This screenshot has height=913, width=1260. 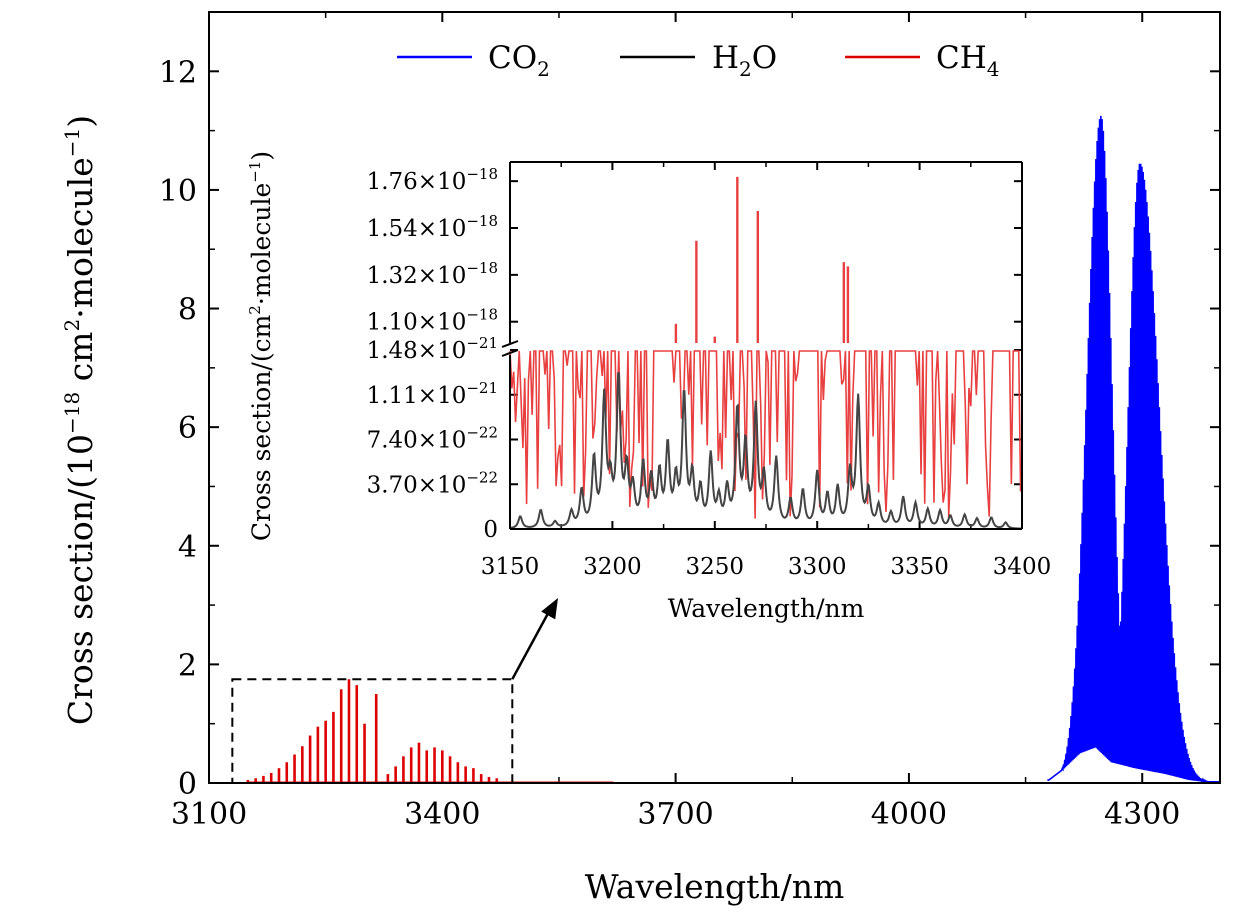 What do you see at coordinates (765, 451) in the screenshot?
I see `inset-series-h2o-line` at bounding box center [765, 451].